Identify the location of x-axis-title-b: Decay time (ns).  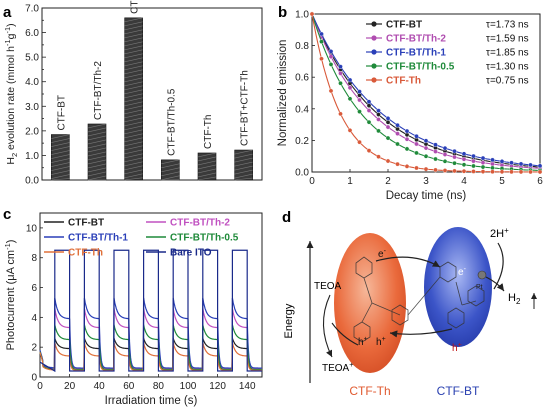
(426, 196).